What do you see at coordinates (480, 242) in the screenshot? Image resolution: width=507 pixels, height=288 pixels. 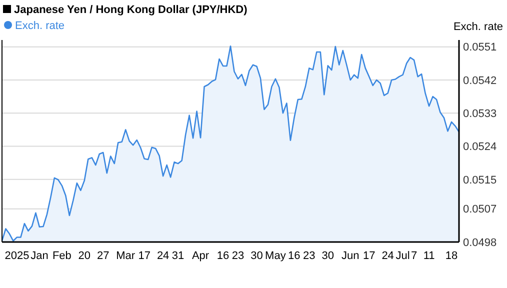 I see `y-tick-label: 0.0498` at bounding box center [480, 242].